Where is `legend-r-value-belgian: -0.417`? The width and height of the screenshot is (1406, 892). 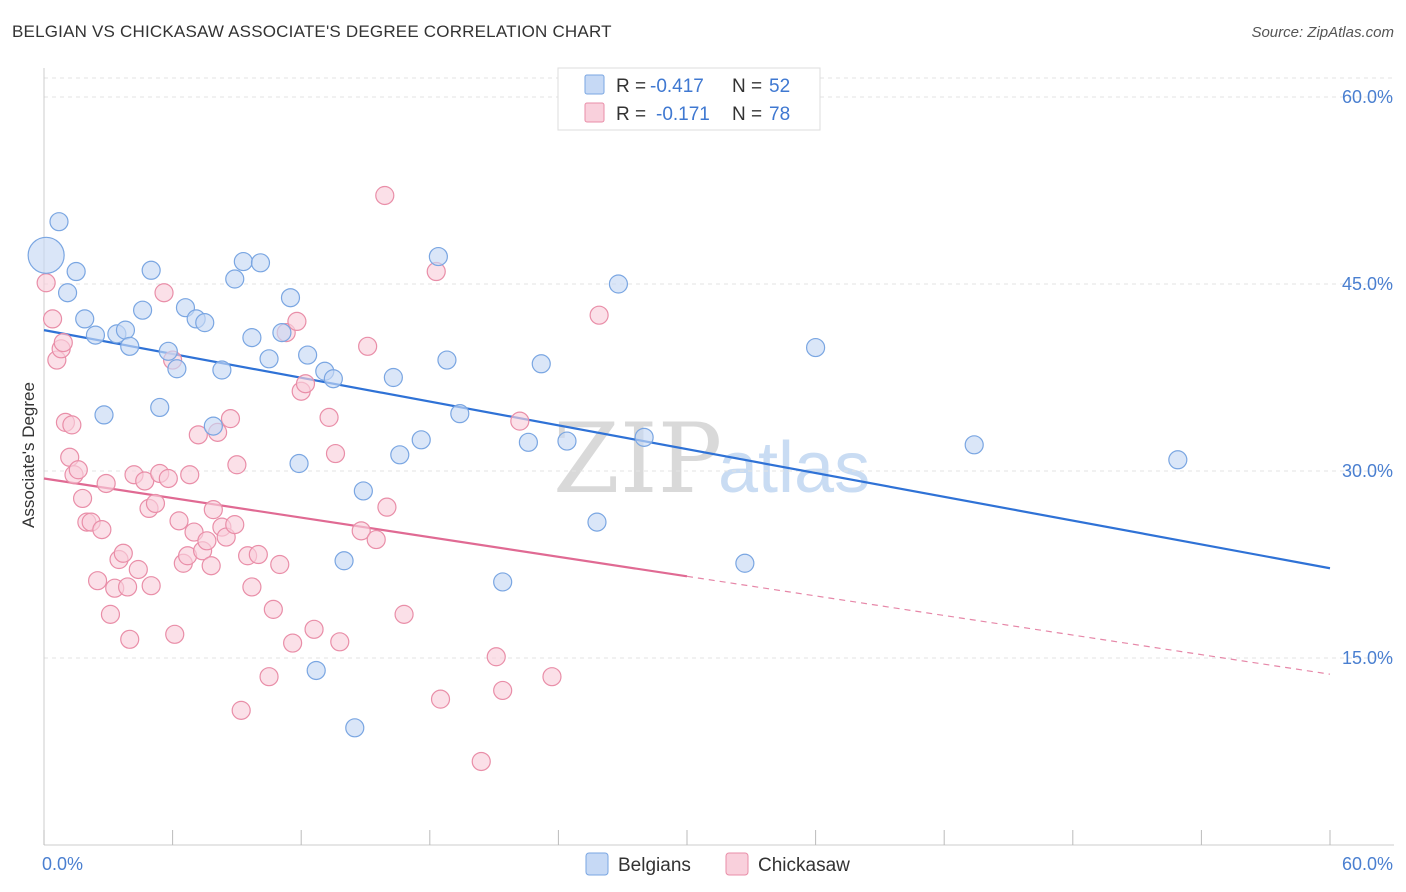
legend-r-value-belgian: -0.417 is located at coordinates (677, 86).